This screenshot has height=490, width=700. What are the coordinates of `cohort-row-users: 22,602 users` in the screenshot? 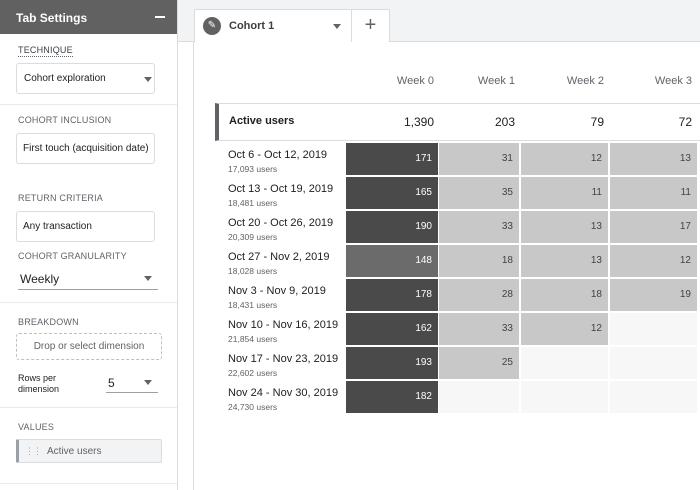 It's located at (253, 373).